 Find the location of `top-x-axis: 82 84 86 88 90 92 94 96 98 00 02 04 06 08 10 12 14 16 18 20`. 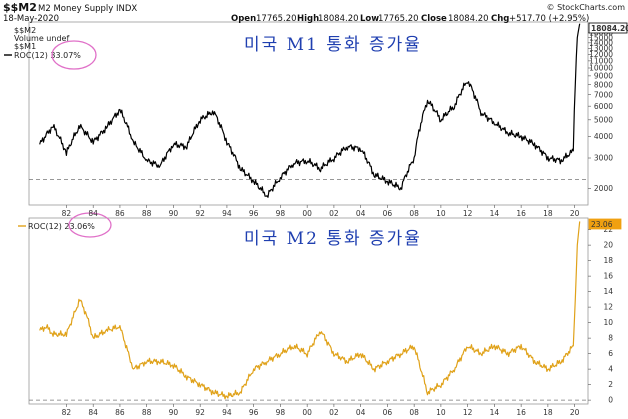

top-x-axis: 82 84 86 88 90 92 94 96 98 00 02 04 06 08 10 12 14 16 18 20 is located at coordinates (321, 211).